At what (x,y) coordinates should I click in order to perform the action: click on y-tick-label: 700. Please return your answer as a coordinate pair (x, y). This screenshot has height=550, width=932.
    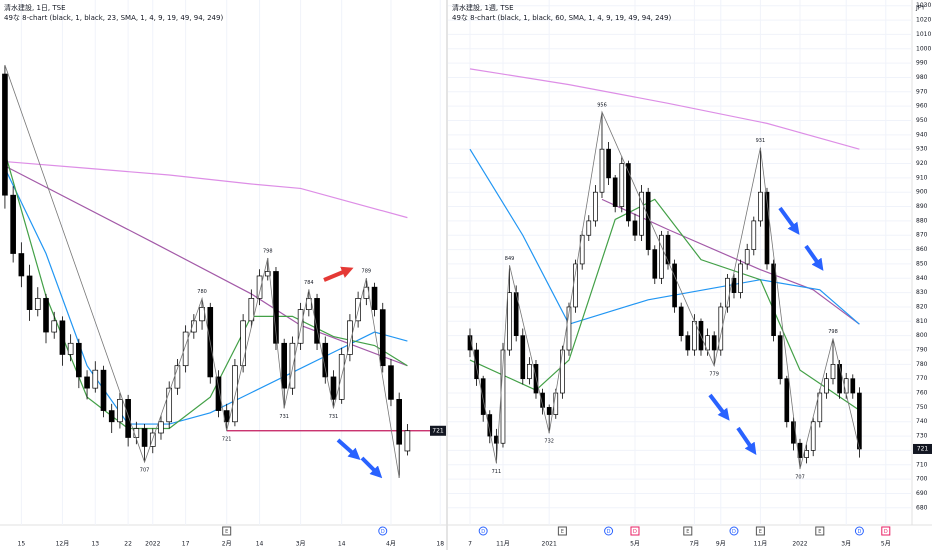
    Looking at the image, I should click on (922, 479).